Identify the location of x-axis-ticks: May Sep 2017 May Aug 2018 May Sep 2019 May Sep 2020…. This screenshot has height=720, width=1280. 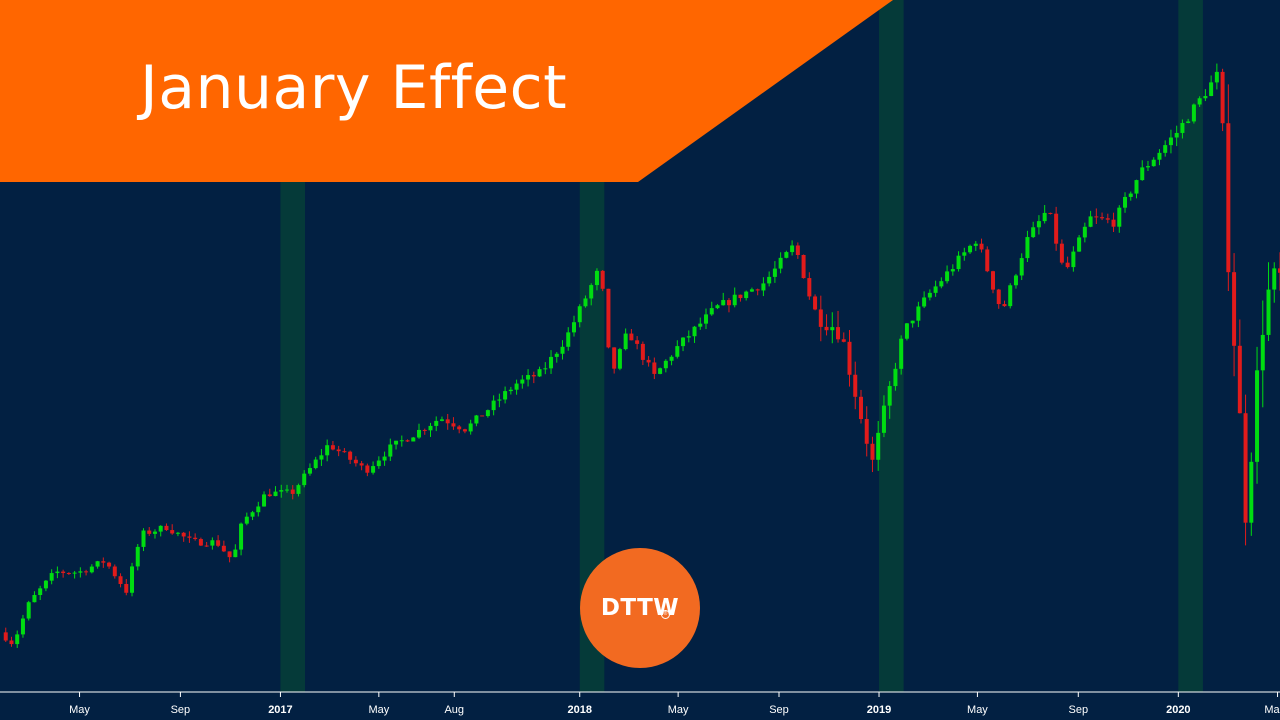
(674, 704).